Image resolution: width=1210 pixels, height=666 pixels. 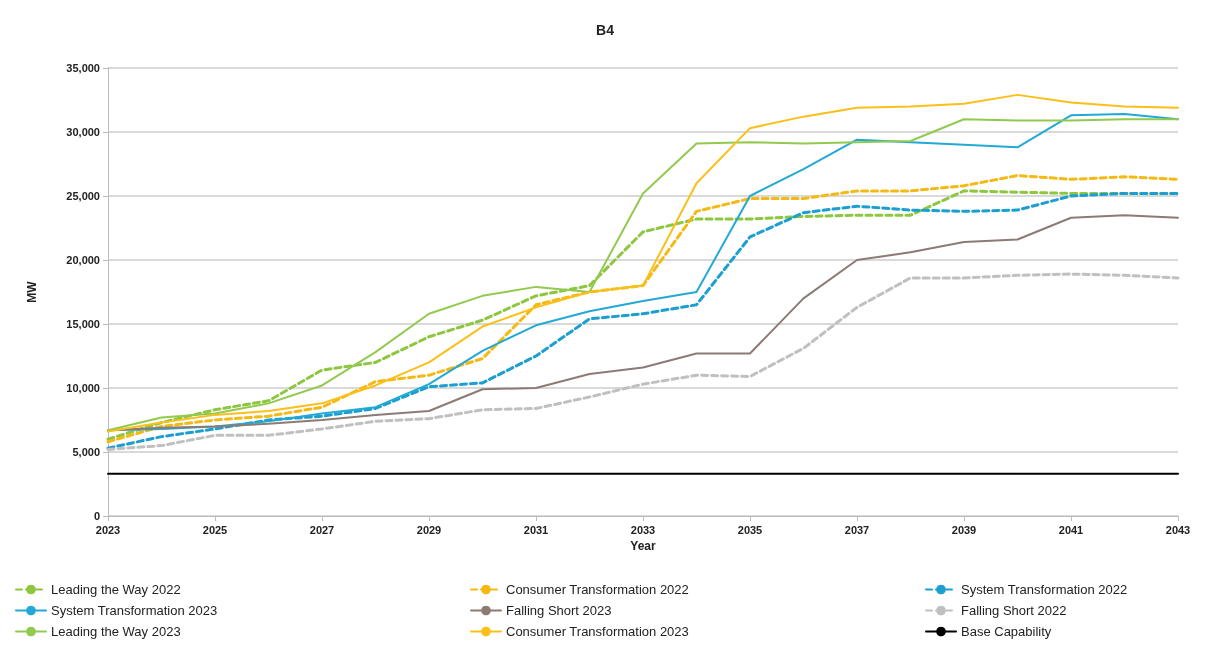 What do you see at coordinates (83, 260) in the screenshot?
I see `y-tick-label: 20,000` at bounding box center [83, 260].